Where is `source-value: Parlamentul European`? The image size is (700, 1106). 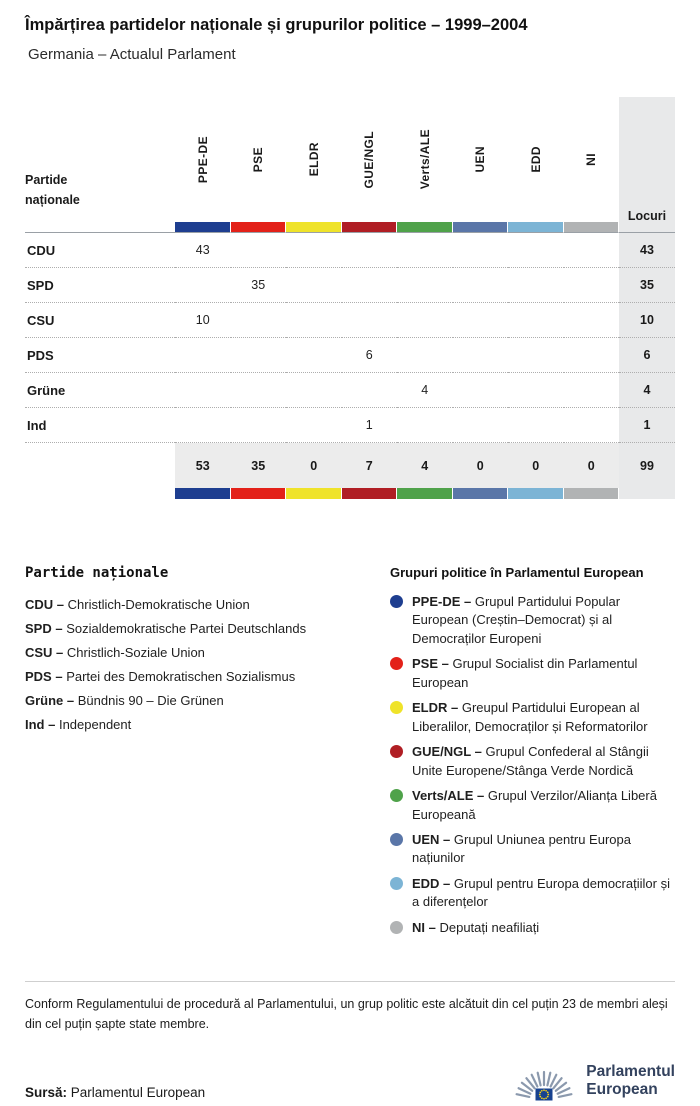
source-value: Parlamentul European is located at coordinates (136, 1092).